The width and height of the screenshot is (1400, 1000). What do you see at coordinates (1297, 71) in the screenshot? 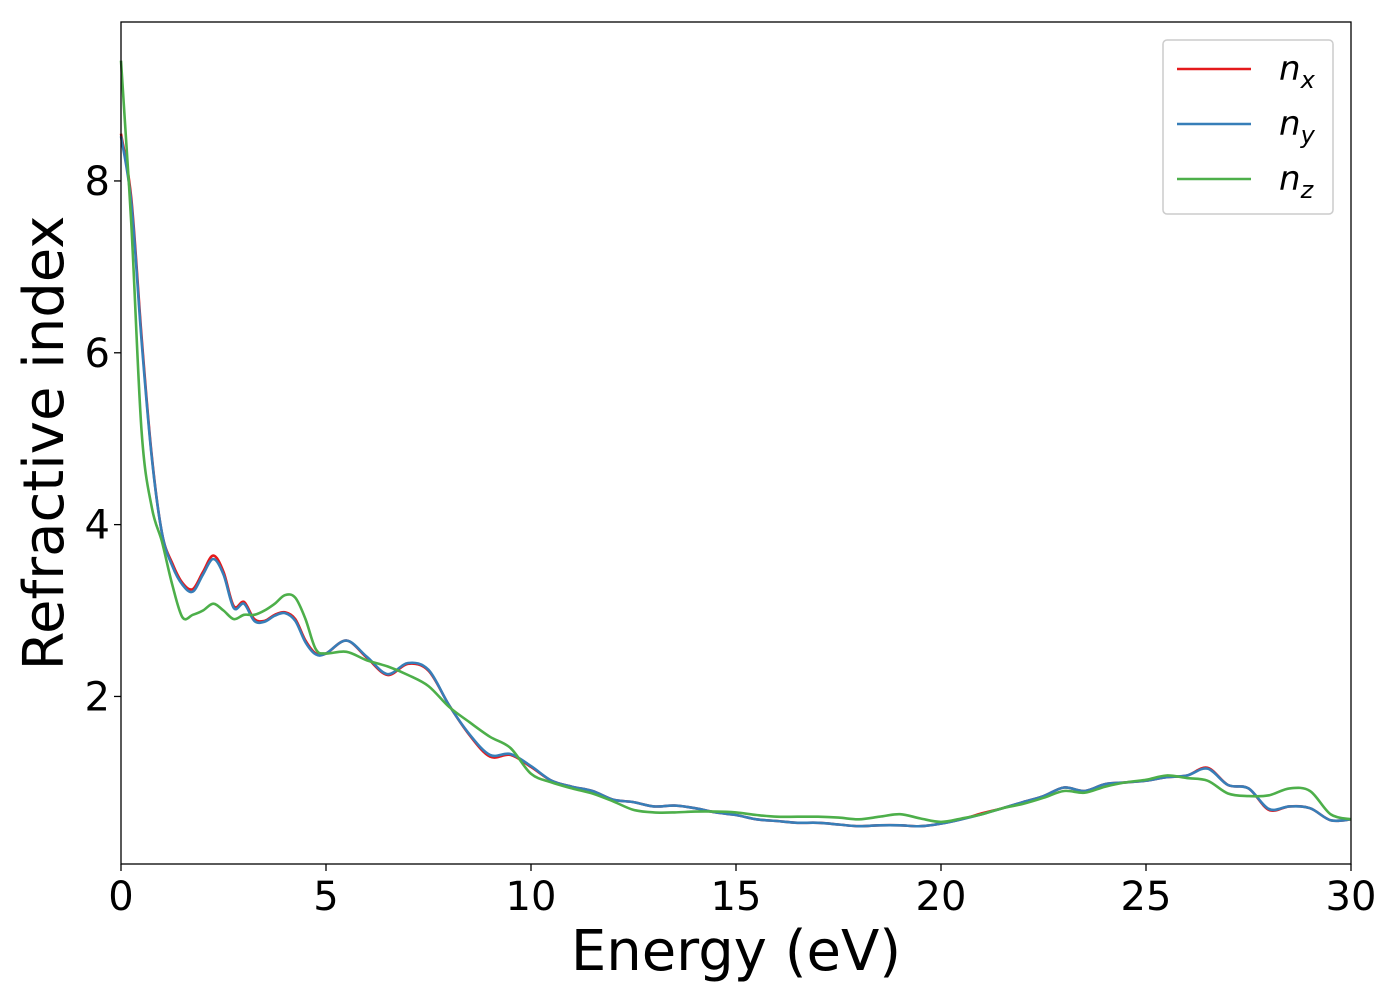
I see `legend-label-n_x: nx` at bounding box center [1297, 71].